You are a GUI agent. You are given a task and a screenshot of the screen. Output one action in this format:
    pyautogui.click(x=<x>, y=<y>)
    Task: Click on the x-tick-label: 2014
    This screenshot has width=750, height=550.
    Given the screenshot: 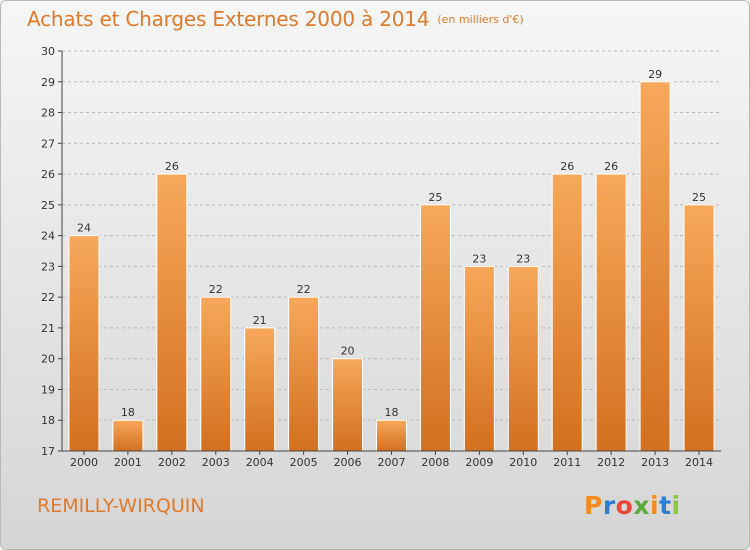 What is the action you would take?
    pyautogui.click(x=699, y=462)
    